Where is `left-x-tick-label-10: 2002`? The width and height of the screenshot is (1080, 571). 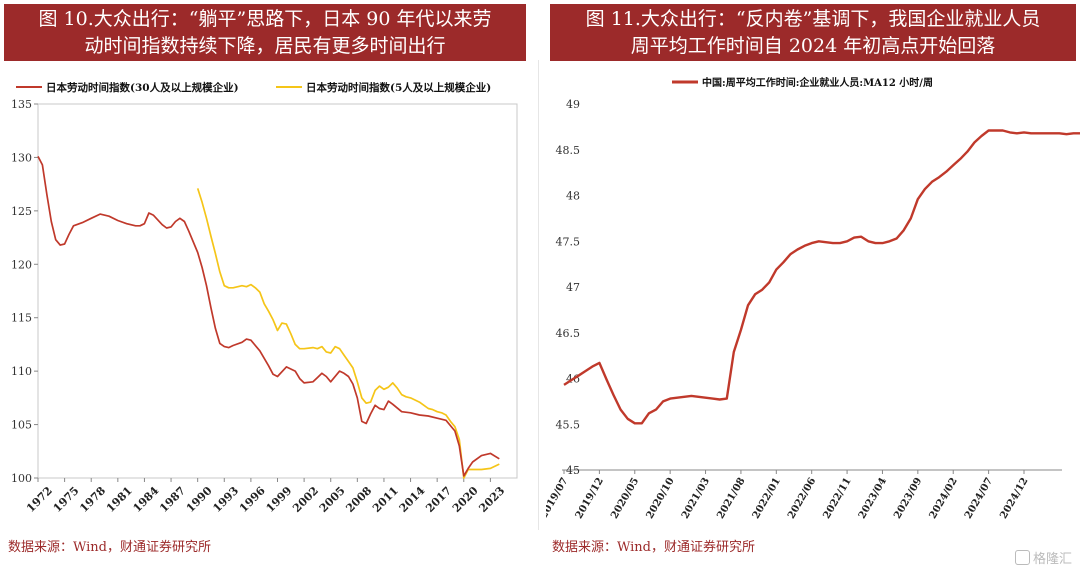
left-x-tick-label-10: 2002 is located at coordinates (305, 499).